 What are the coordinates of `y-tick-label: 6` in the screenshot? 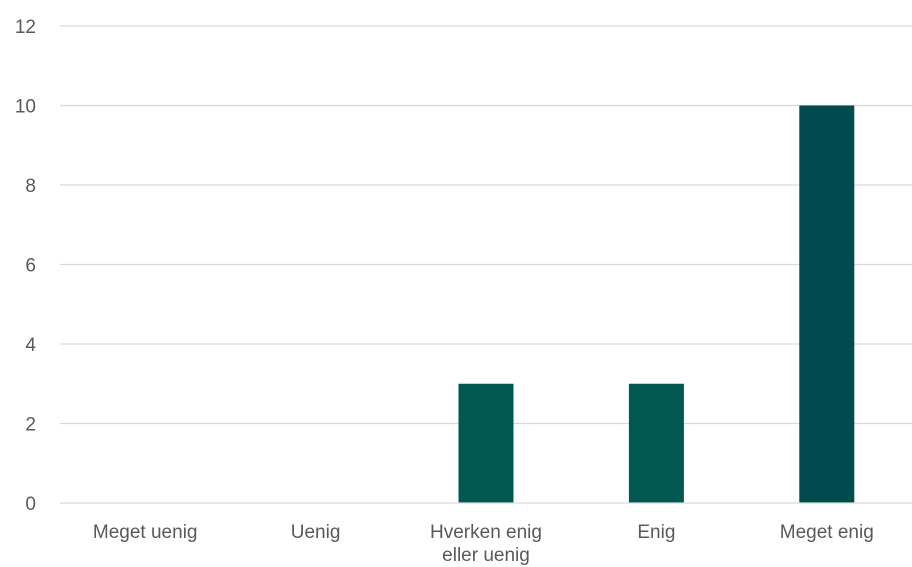 It's located at (30, 266).